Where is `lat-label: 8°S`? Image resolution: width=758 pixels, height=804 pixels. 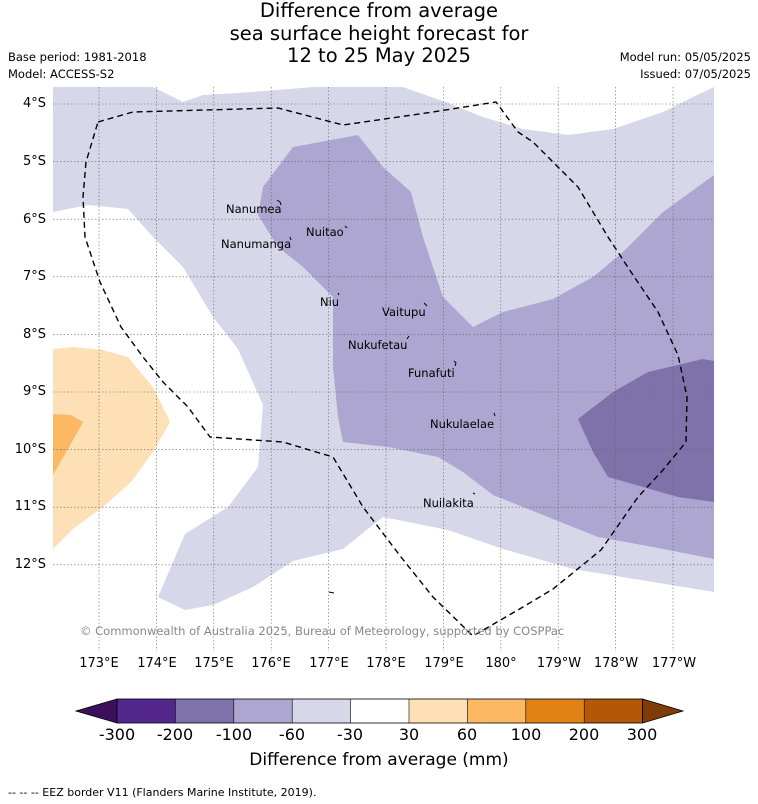
lat-label: 8°S is located at coordinates (34, 334).